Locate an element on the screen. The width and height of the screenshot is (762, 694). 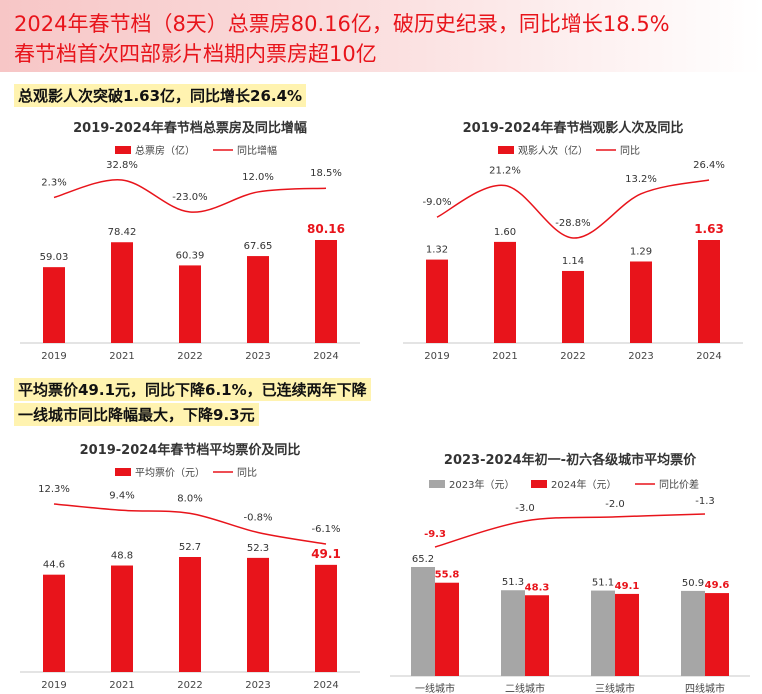
bar-value-label: 60.39 is located at coordinates (190, 255).